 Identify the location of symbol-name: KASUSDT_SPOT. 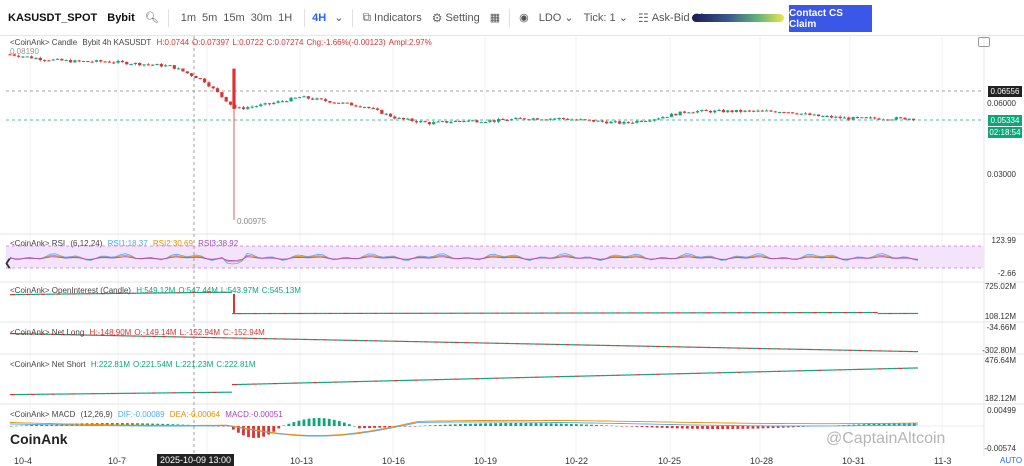
(53, 17).